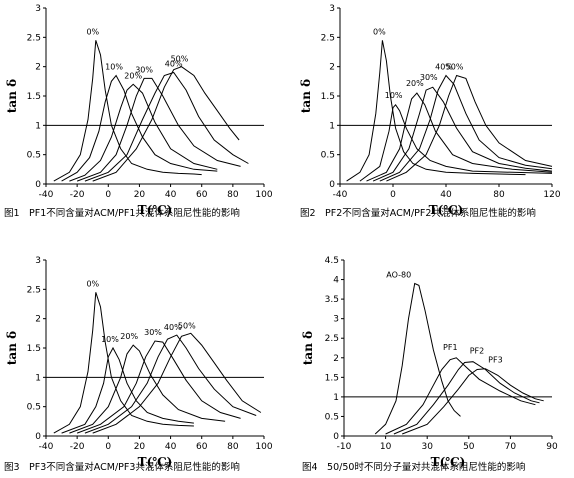 The width and height of the screenshot is (574, 478). What do you see at coordinates (413, 467) in the screenshot?
I see `figure-caption: 图4 50/50时不同分子量对共混体系阻尼性能的影响` at bounding box center [413, 467].